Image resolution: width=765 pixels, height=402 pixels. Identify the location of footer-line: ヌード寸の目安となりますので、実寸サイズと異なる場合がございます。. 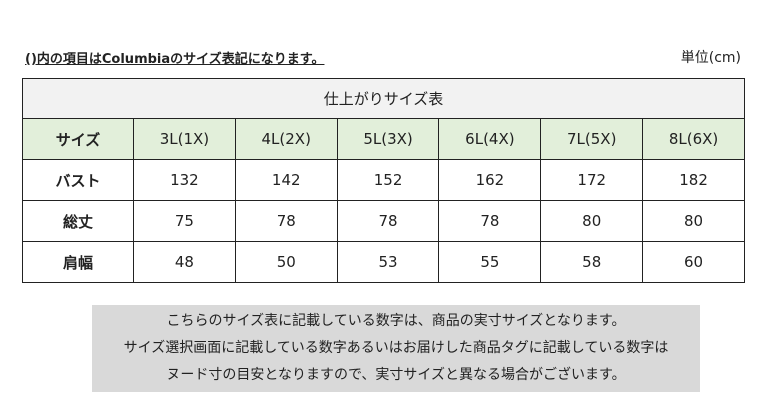
(396, 375).